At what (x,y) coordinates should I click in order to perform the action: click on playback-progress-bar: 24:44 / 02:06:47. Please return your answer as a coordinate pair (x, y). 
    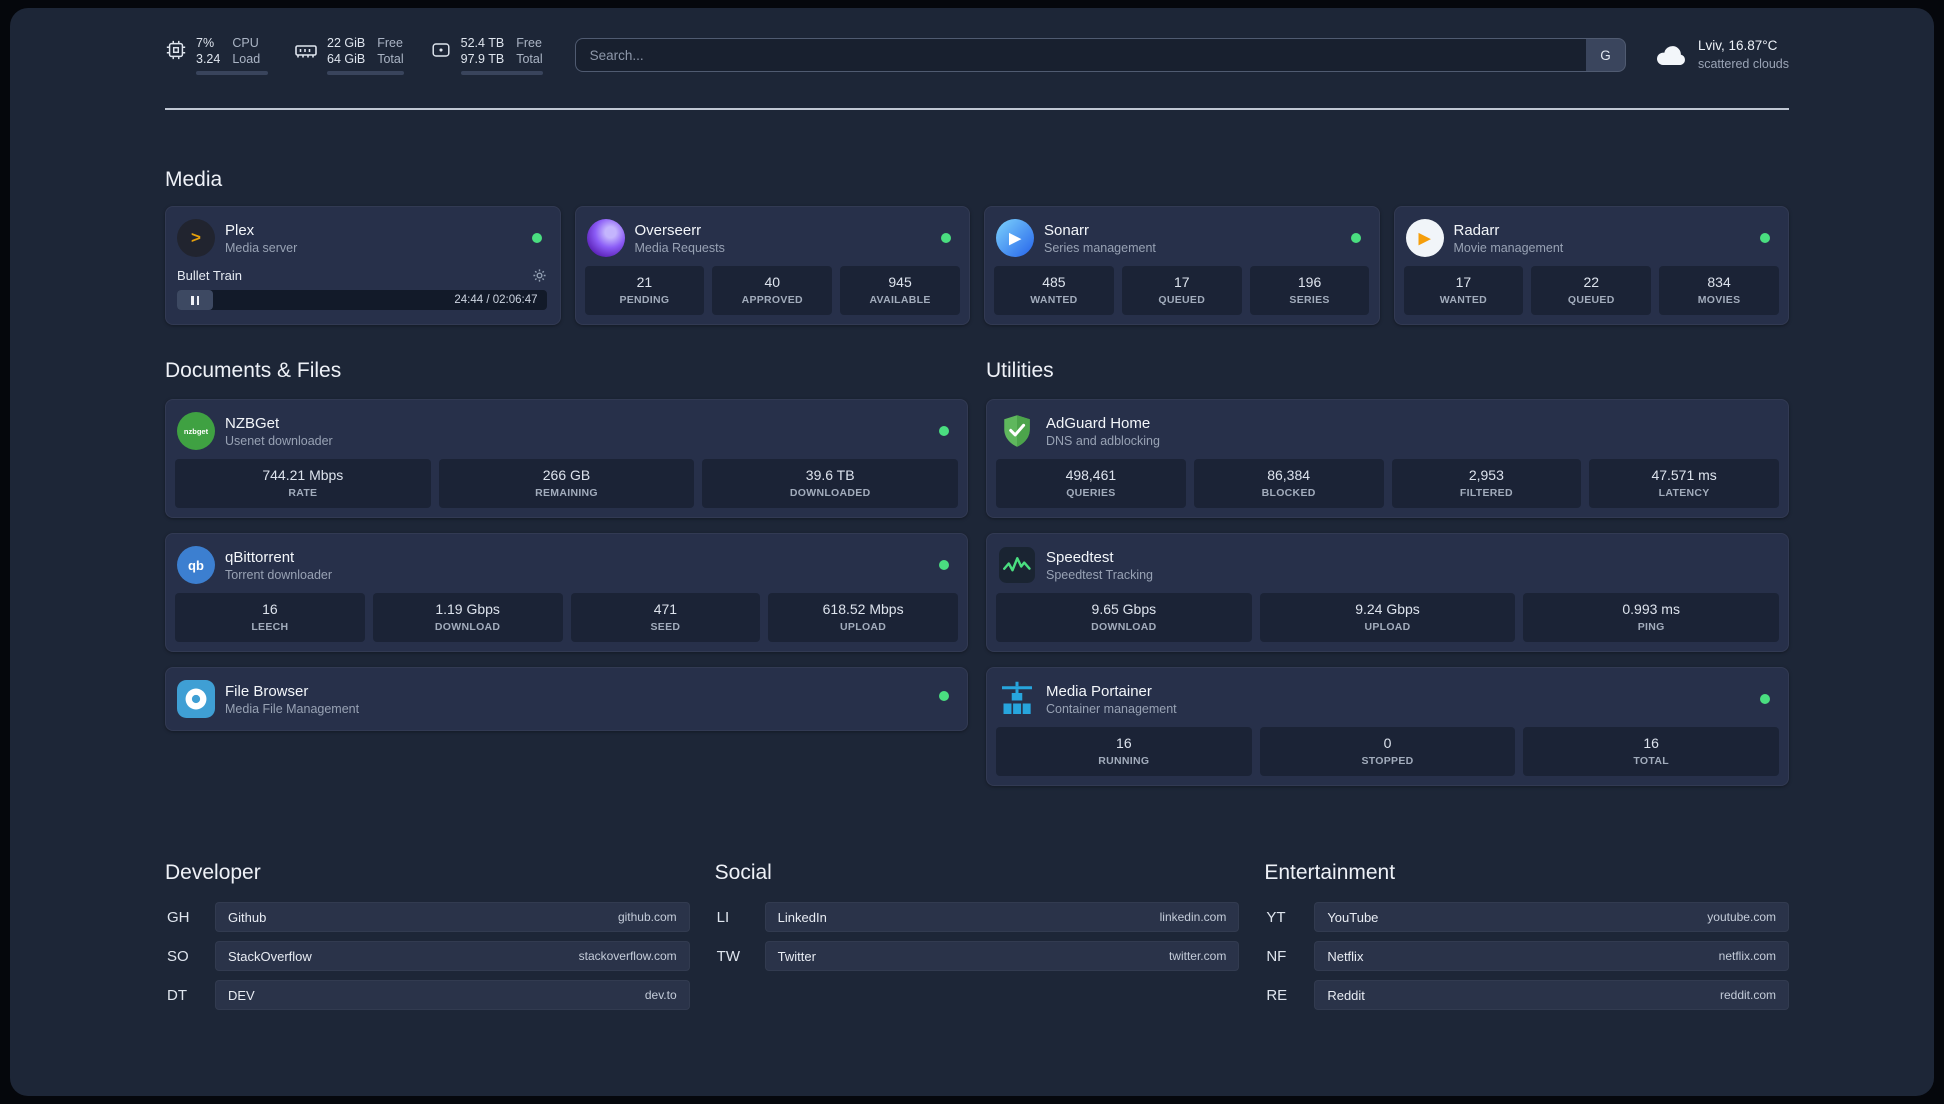
    Looking at the image, I should click on (362, 300).